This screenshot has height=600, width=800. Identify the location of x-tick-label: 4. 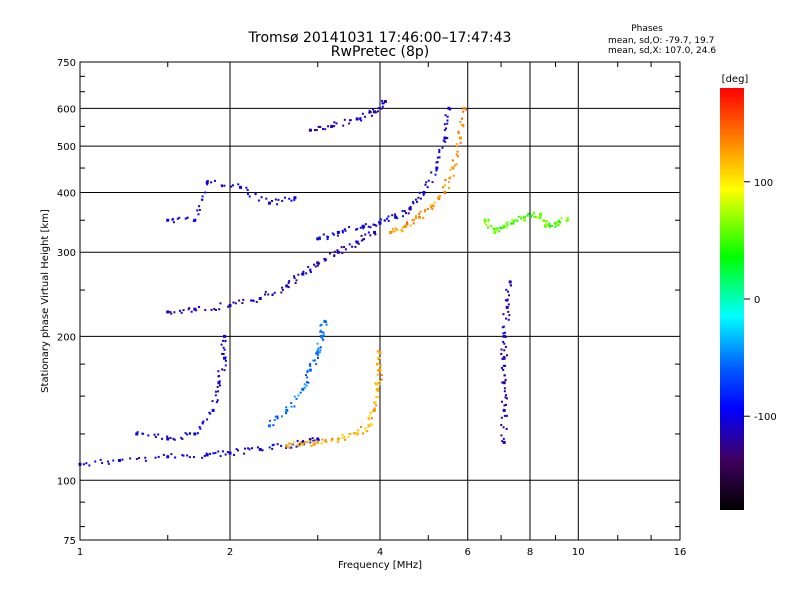
(380, 552).